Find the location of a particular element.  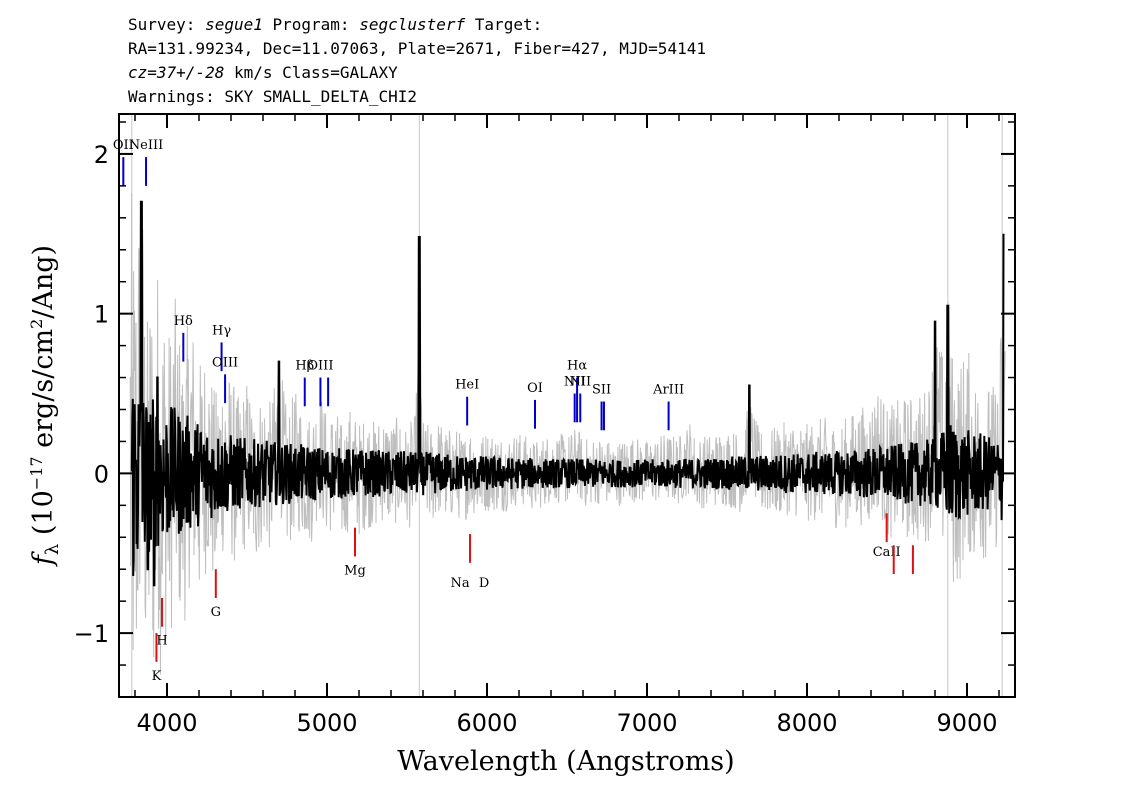

x-tick-label: 6000 is located at coordinates (486, 723).